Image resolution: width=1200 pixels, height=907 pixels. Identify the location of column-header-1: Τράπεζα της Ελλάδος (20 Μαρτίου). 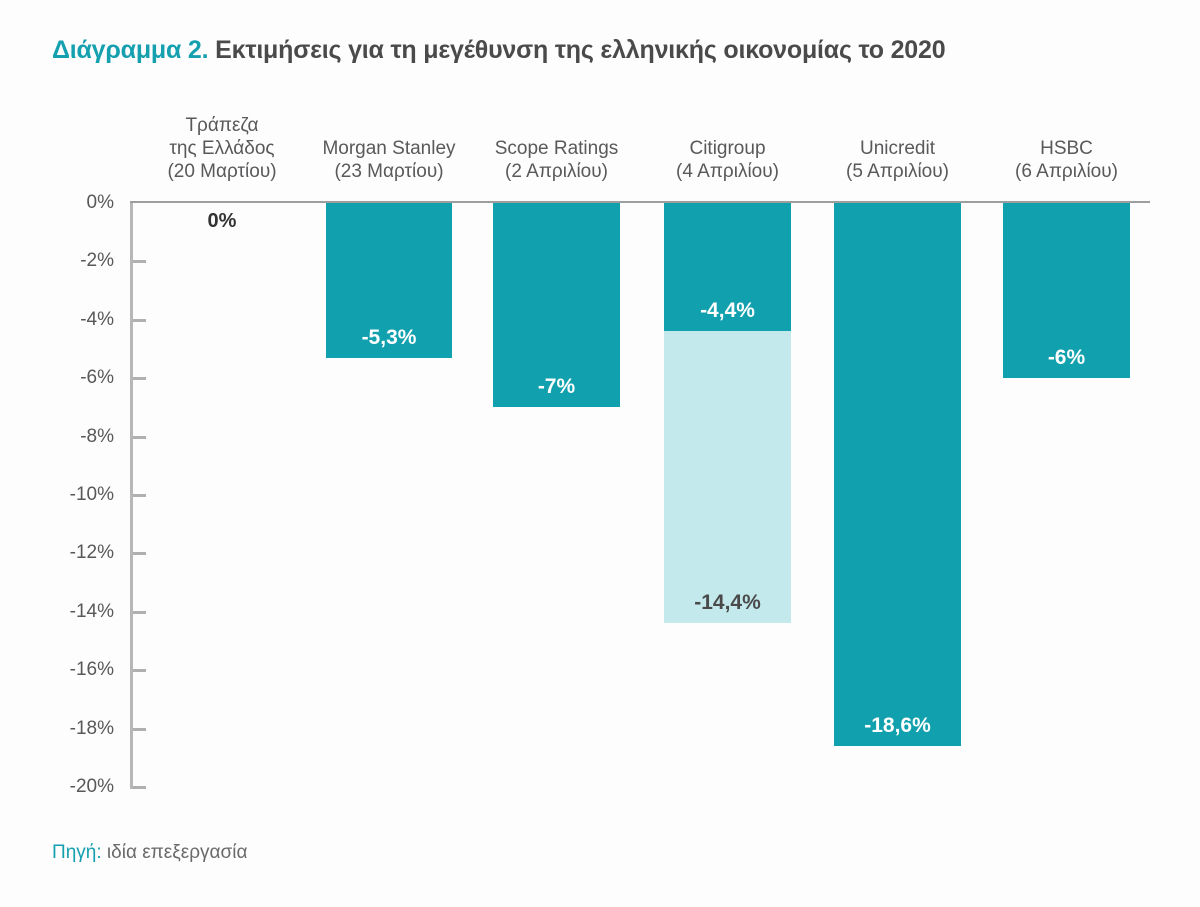
(222, 148).